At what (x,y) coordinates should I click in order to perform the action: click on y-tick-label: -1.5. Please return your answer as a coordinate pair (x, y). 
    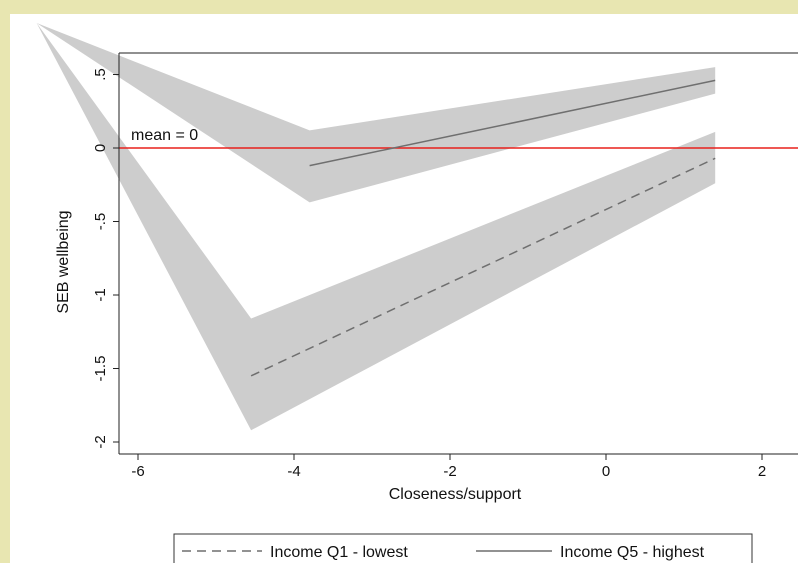
    Looking at the image, I should click on (100, 369).